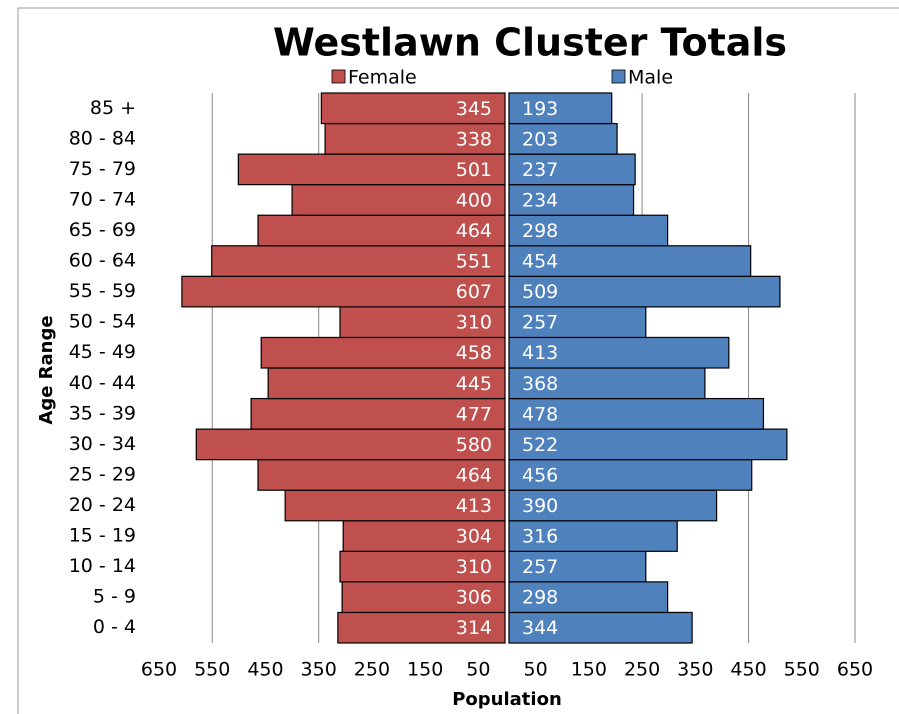 This screenshot has height=714, width=899. What do you see at coordinates (102, 169) in the screenshot?
I see `y-tick-label: 75 - 79` at bounding box center [102, 169].